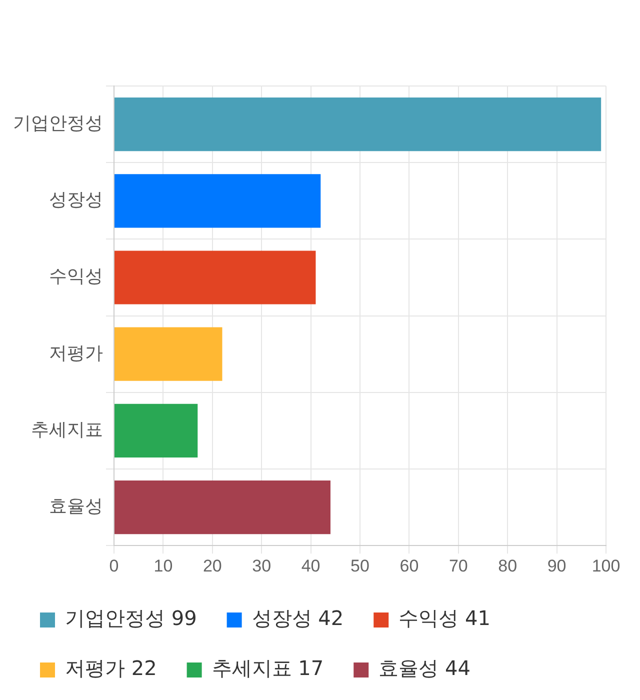 The image size is (640, 700). Describe the element at coordinates (556, 566) in the screenshot. I see `x-tick-label: 90` at that location.